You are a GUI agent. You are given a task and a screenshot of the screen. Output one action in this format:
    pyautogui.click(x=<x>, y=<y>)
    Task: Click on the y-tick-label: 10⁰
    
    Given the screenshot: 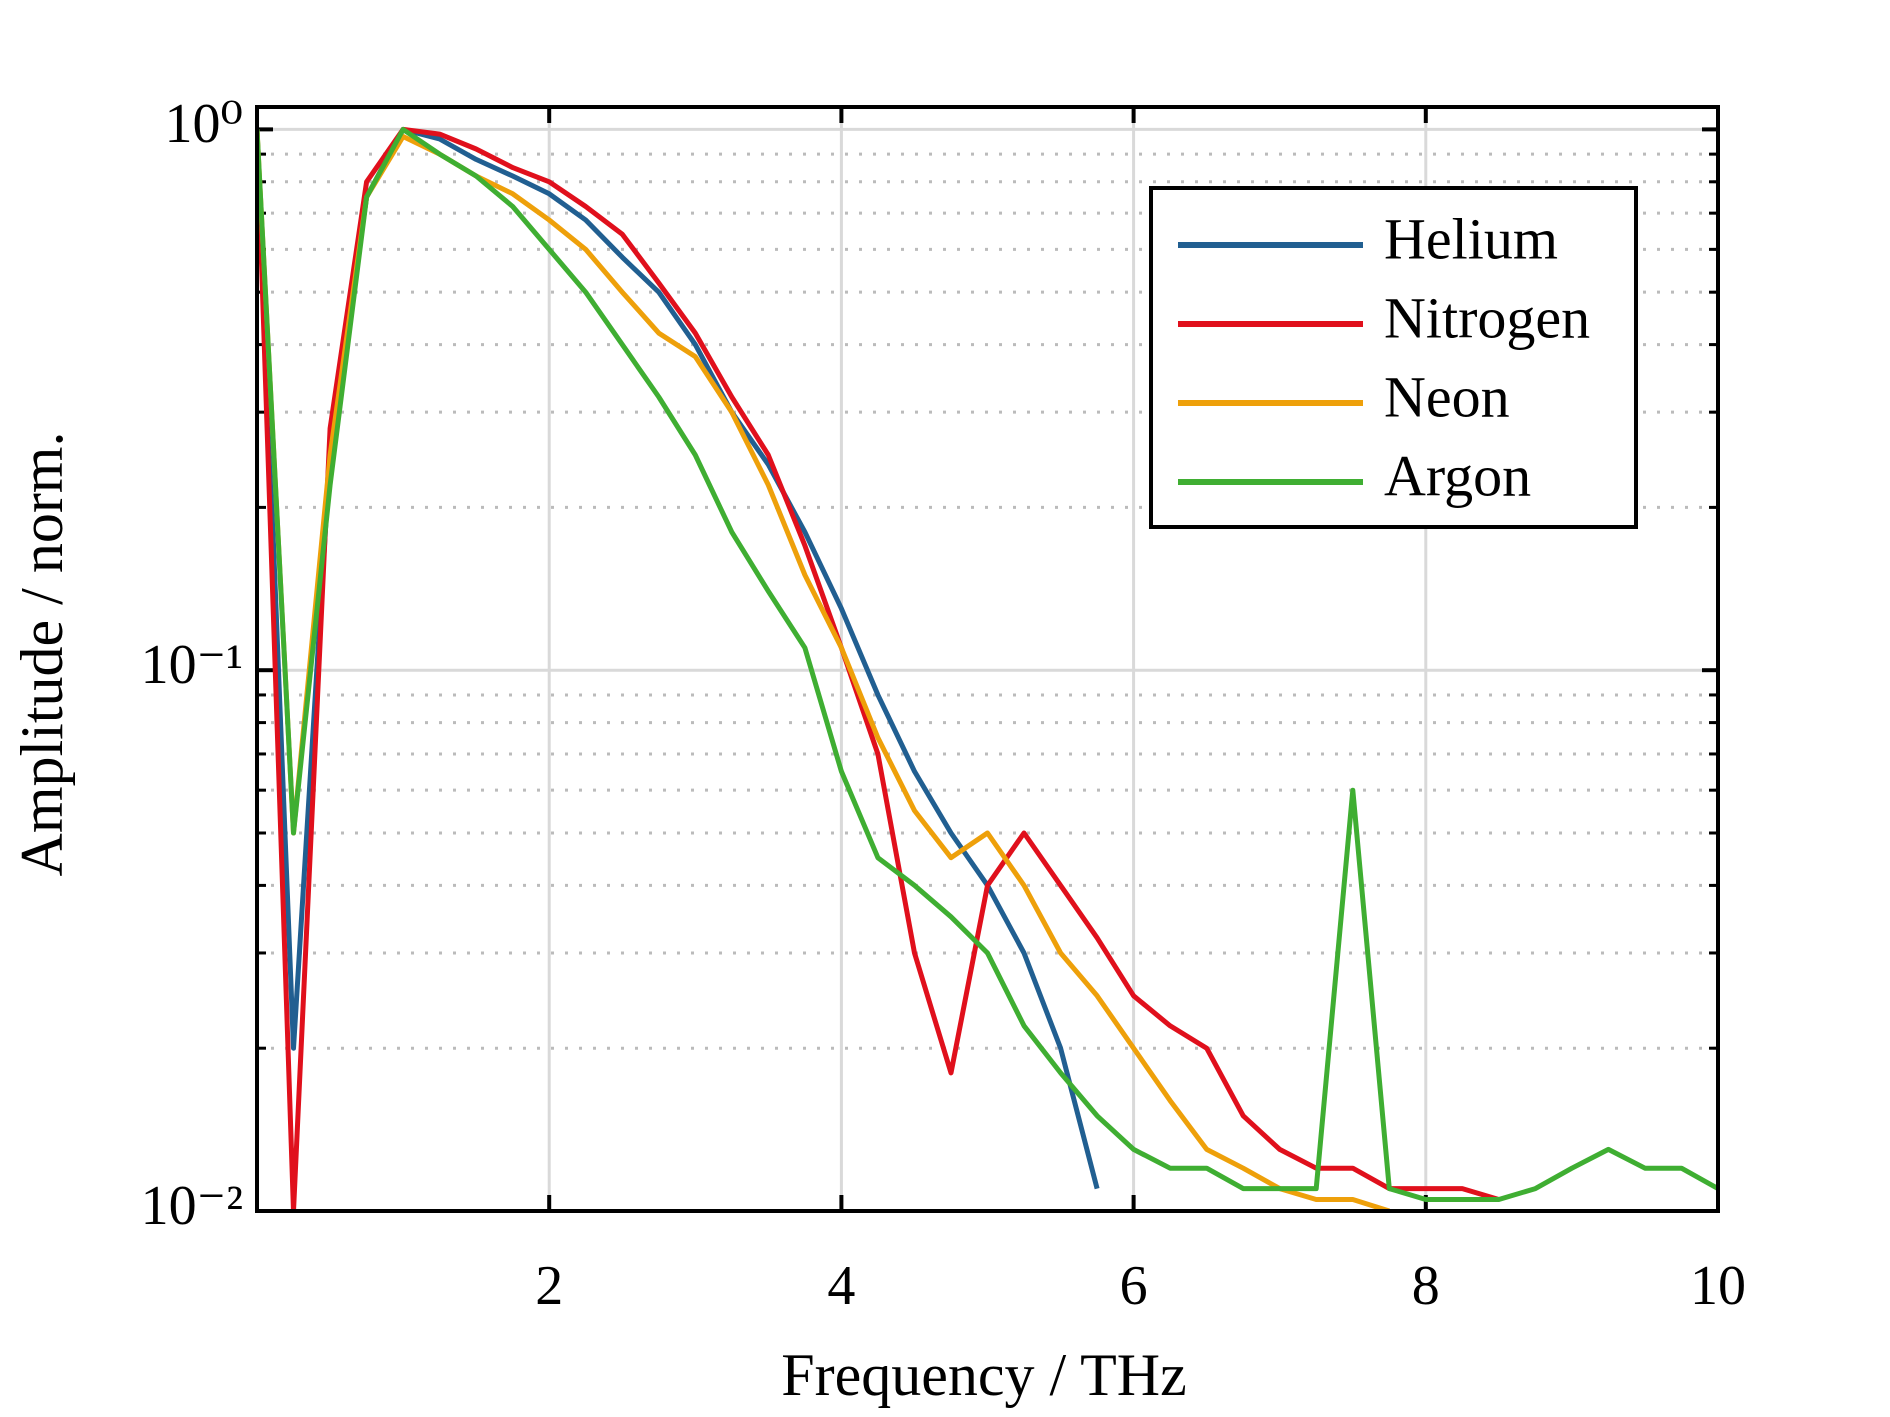 What is the action you would take?
    pyautogui.click(x=204, y=124)
    